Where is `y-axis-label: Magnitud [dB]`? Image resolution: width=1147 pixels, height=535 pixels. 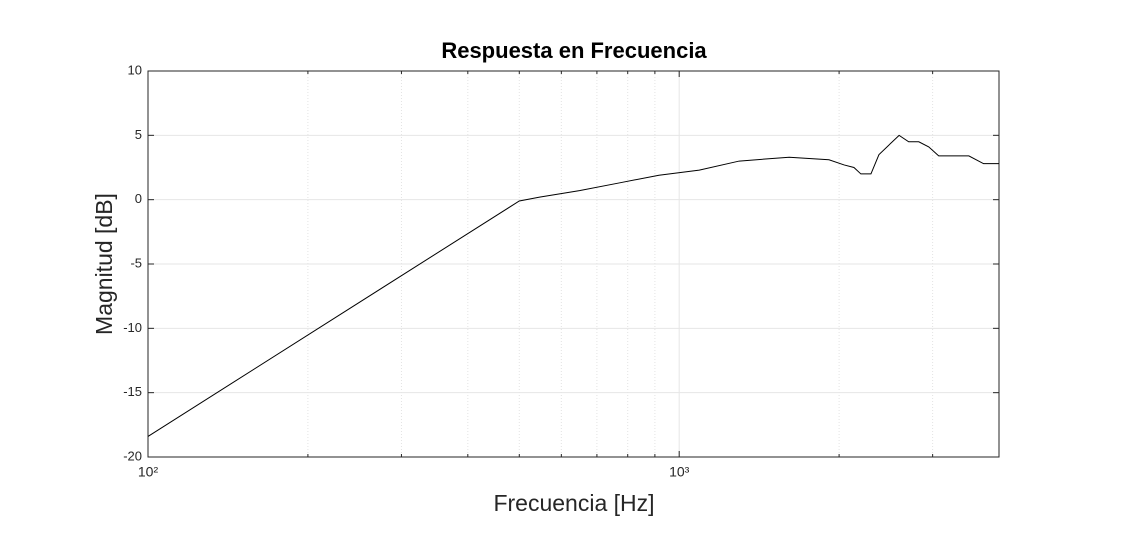 y-axis-label: Magnitud [dB] is located at coordinates (104, 264).